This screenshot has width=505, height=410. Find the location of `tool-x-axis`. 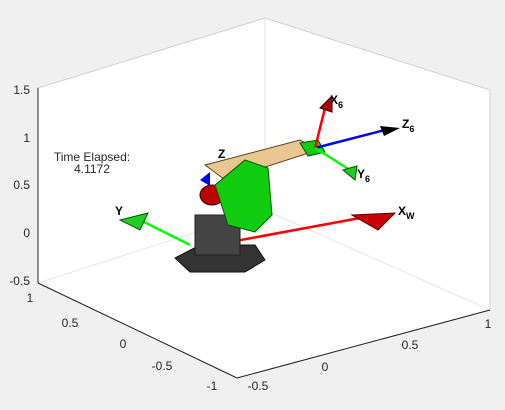

tool-x-axis is located at coordinates (320, 128).